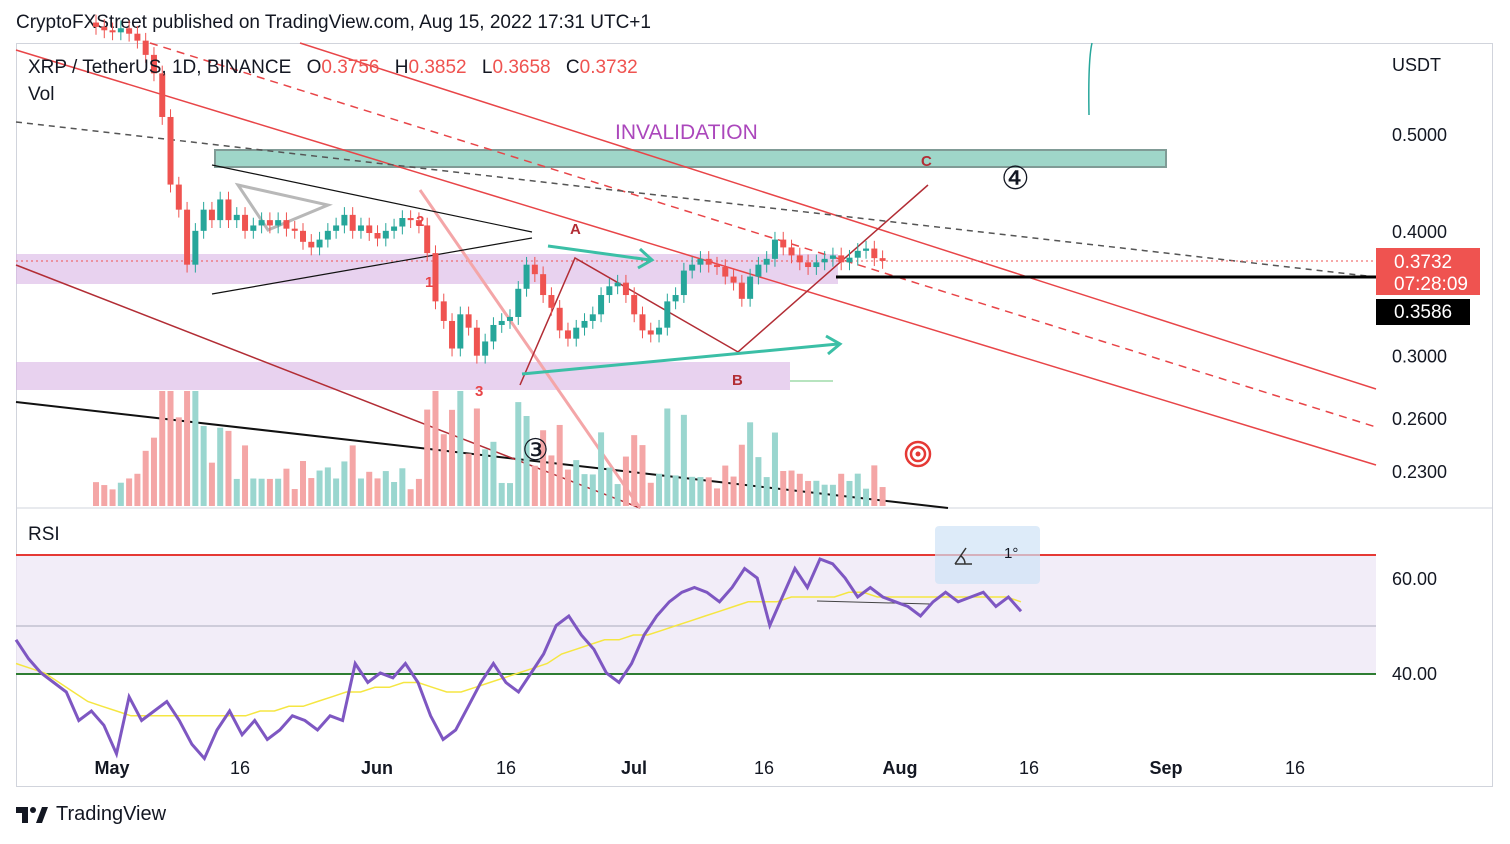 The height and width of the screenshot is (844, 1510). Describe the element at coordinates (44, 534) in the screenshot. I see `rsi-label: RSI` at that location.